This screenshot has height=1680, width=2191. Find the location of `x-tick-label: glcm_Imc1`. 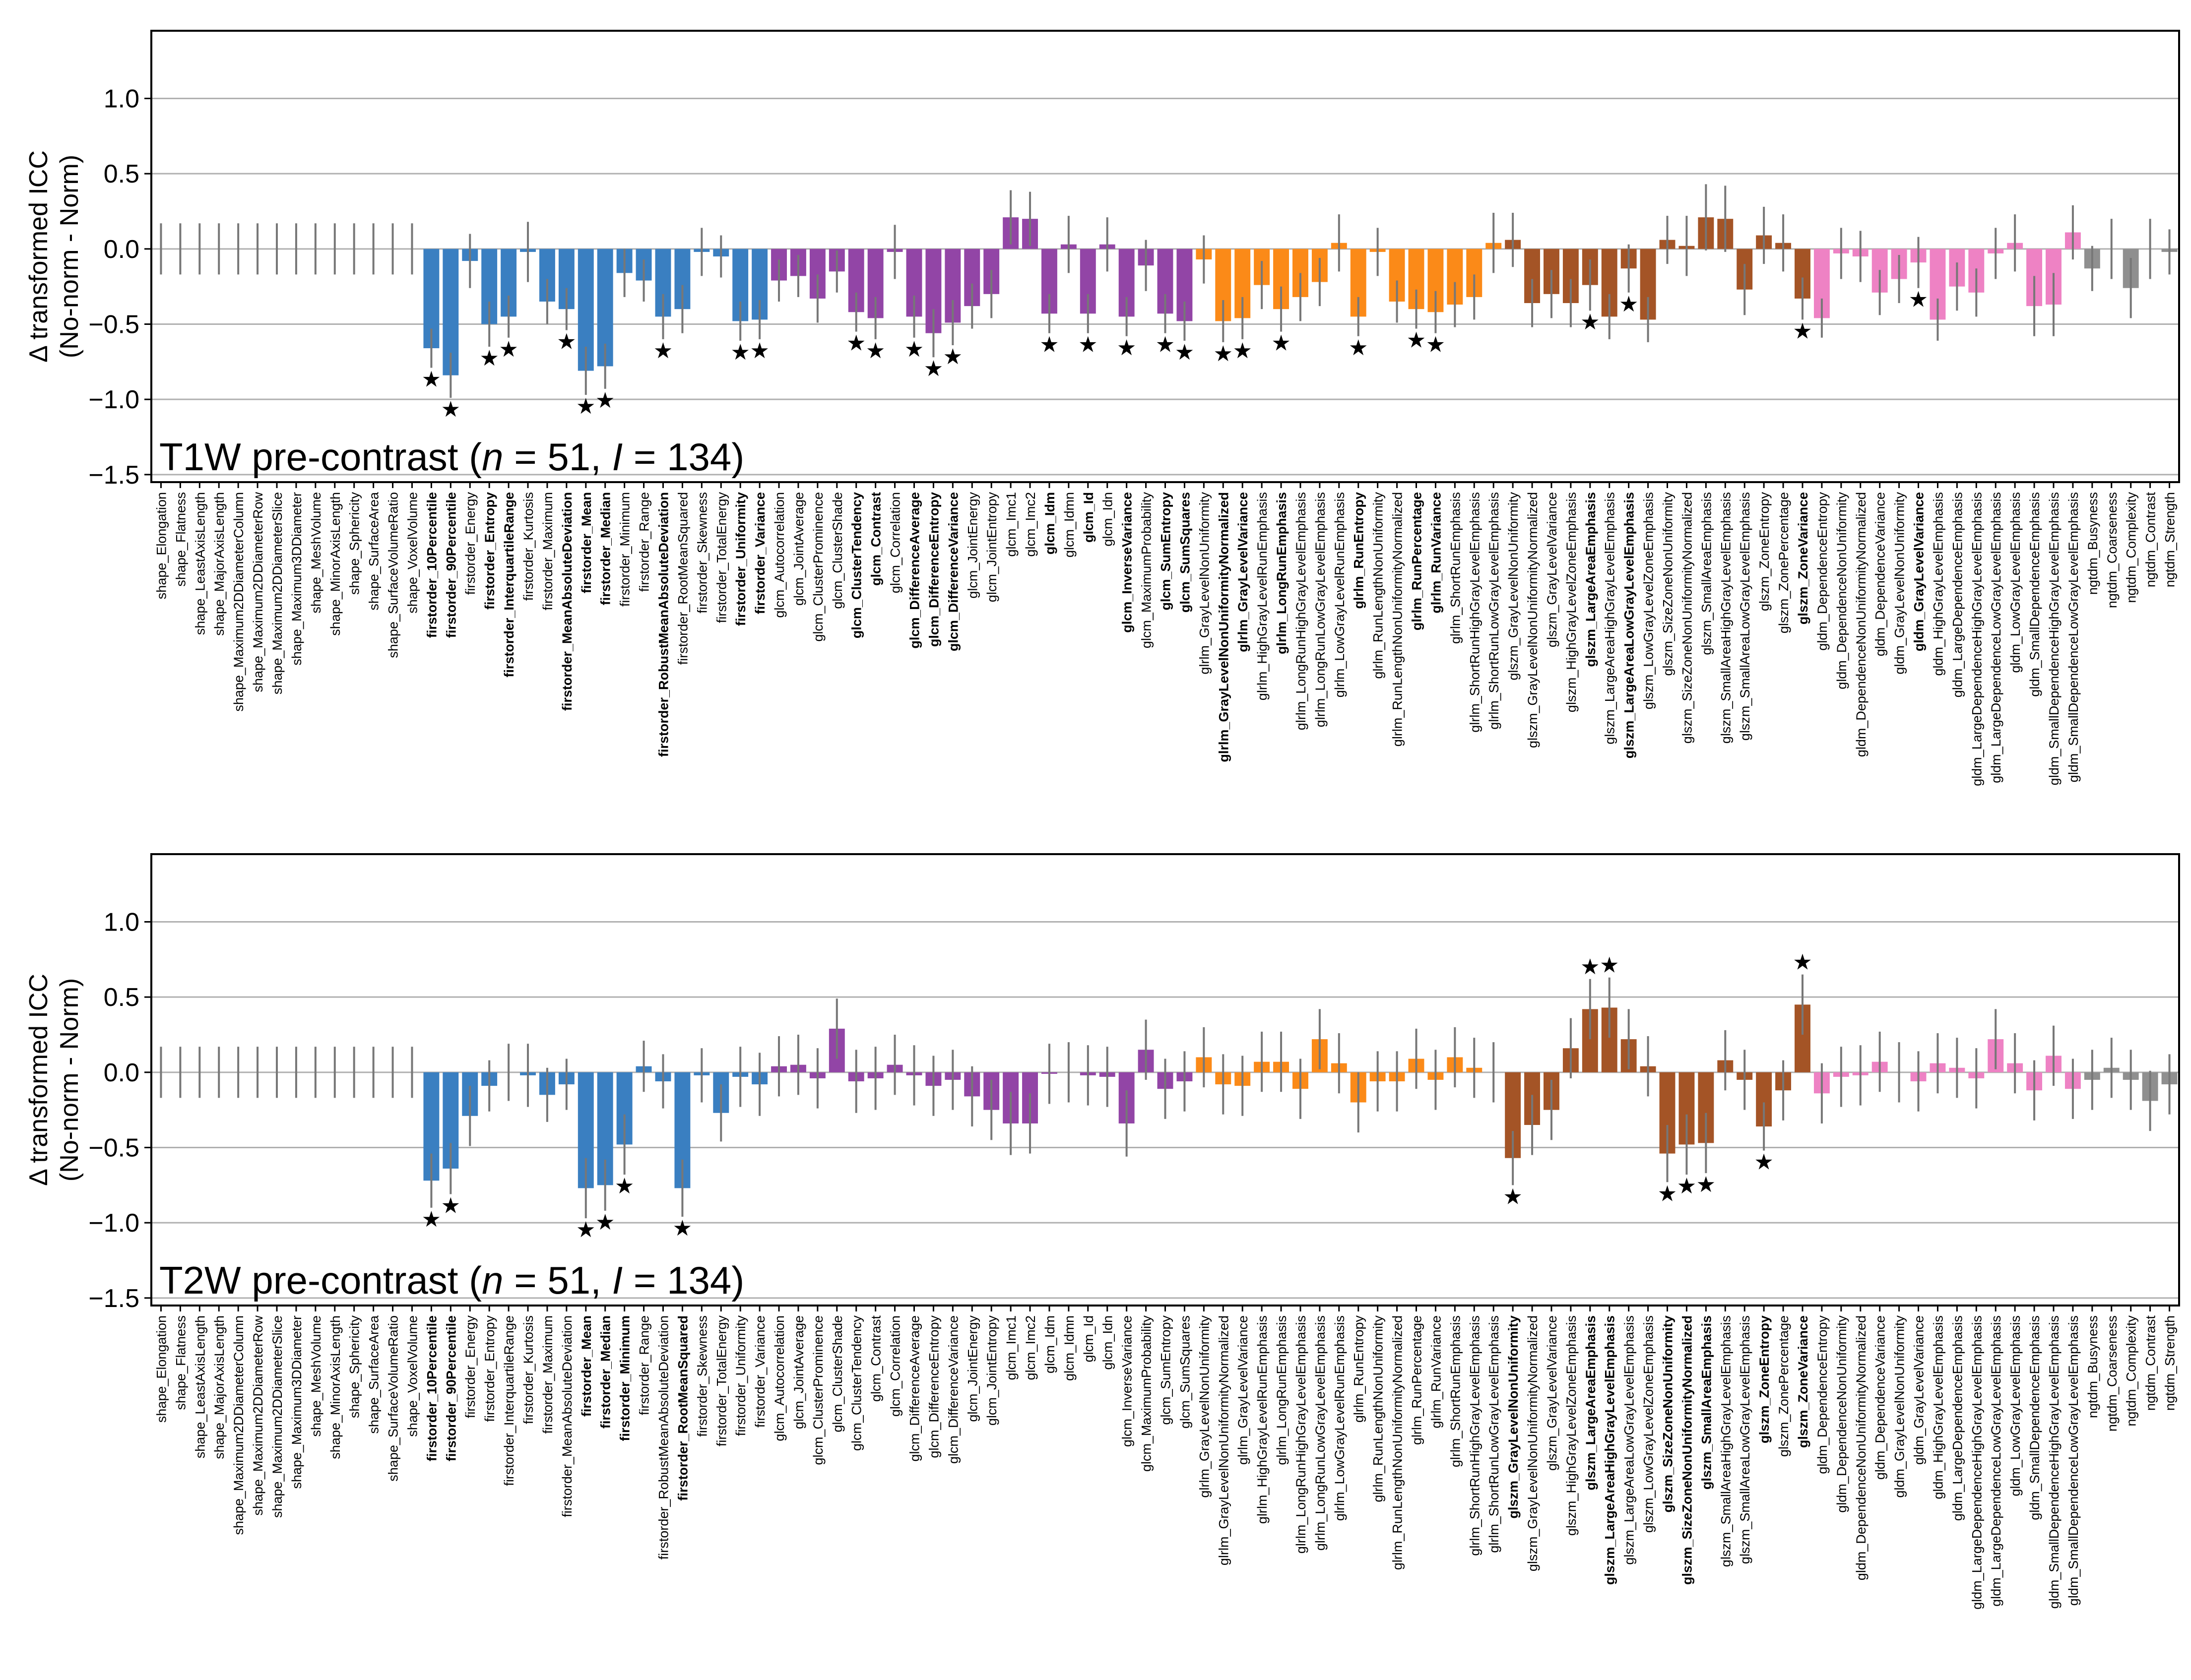

x-tick-label: glcm_Imc1 is located at coordinates (1011, 524).